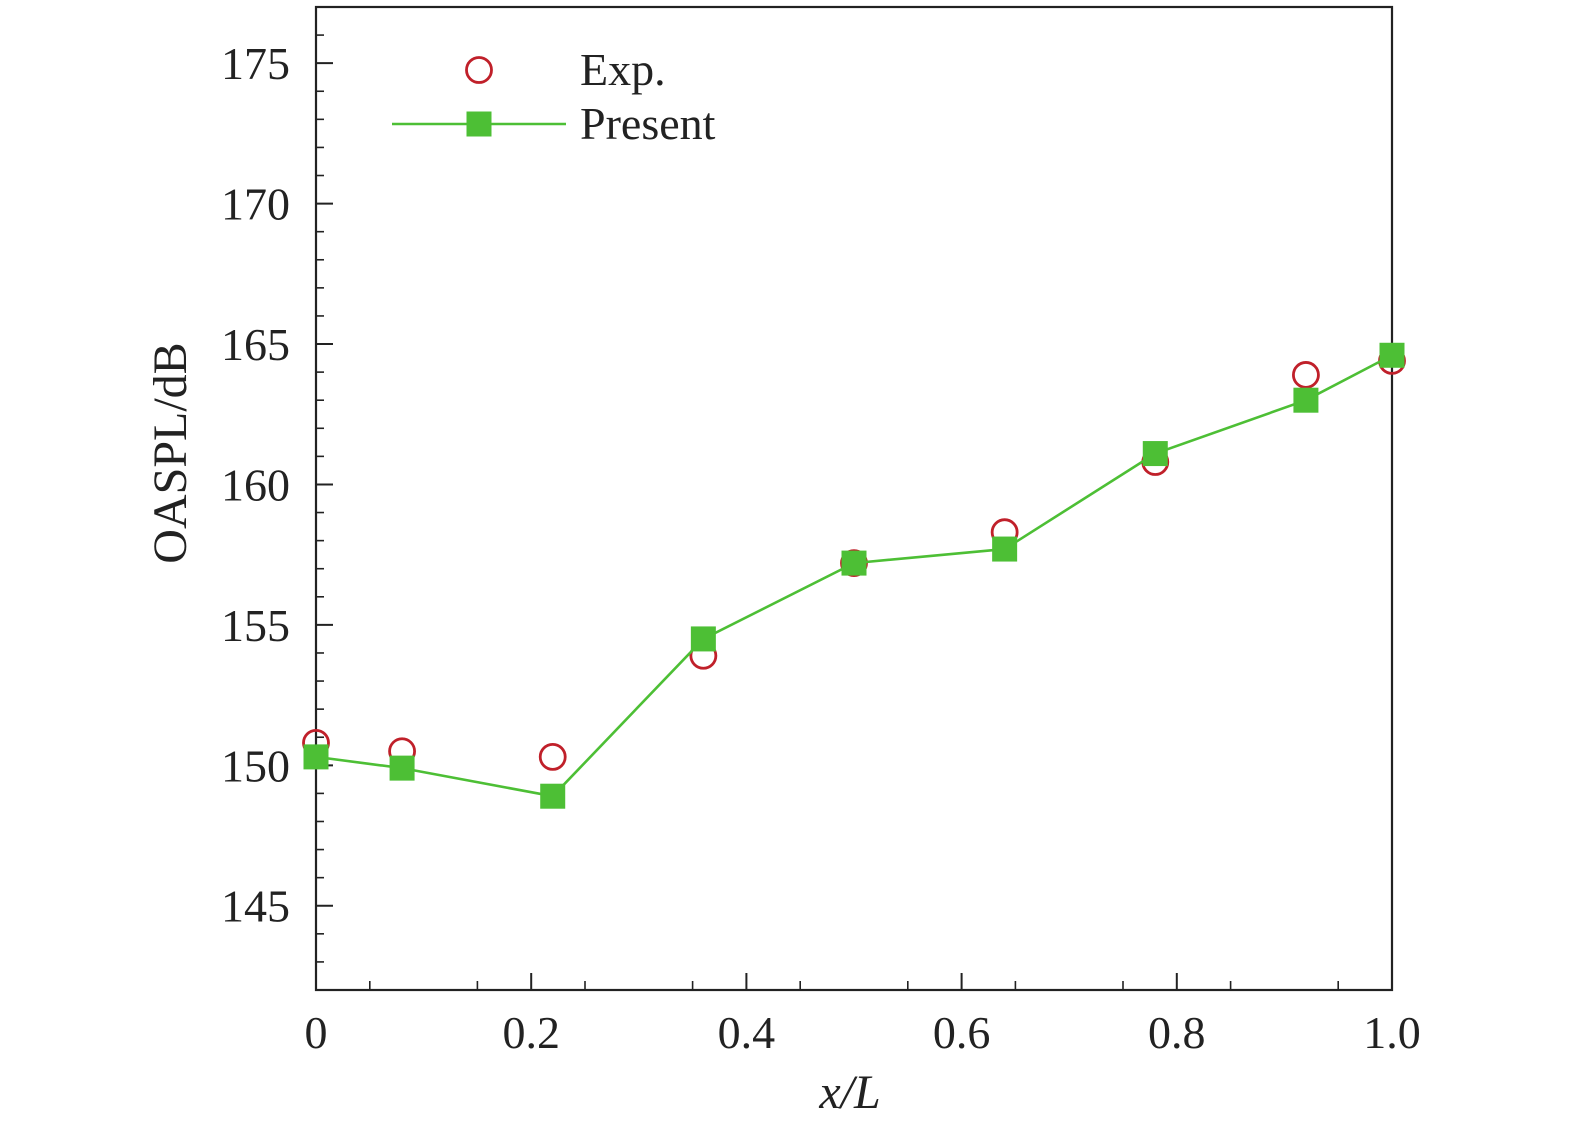 Image resolution: width=1575 pixels, height=1134 pixels. Describe the element at coordinates (1177, 1032) in the screenshot. I see `x-tick-label: 0.8` at that location.